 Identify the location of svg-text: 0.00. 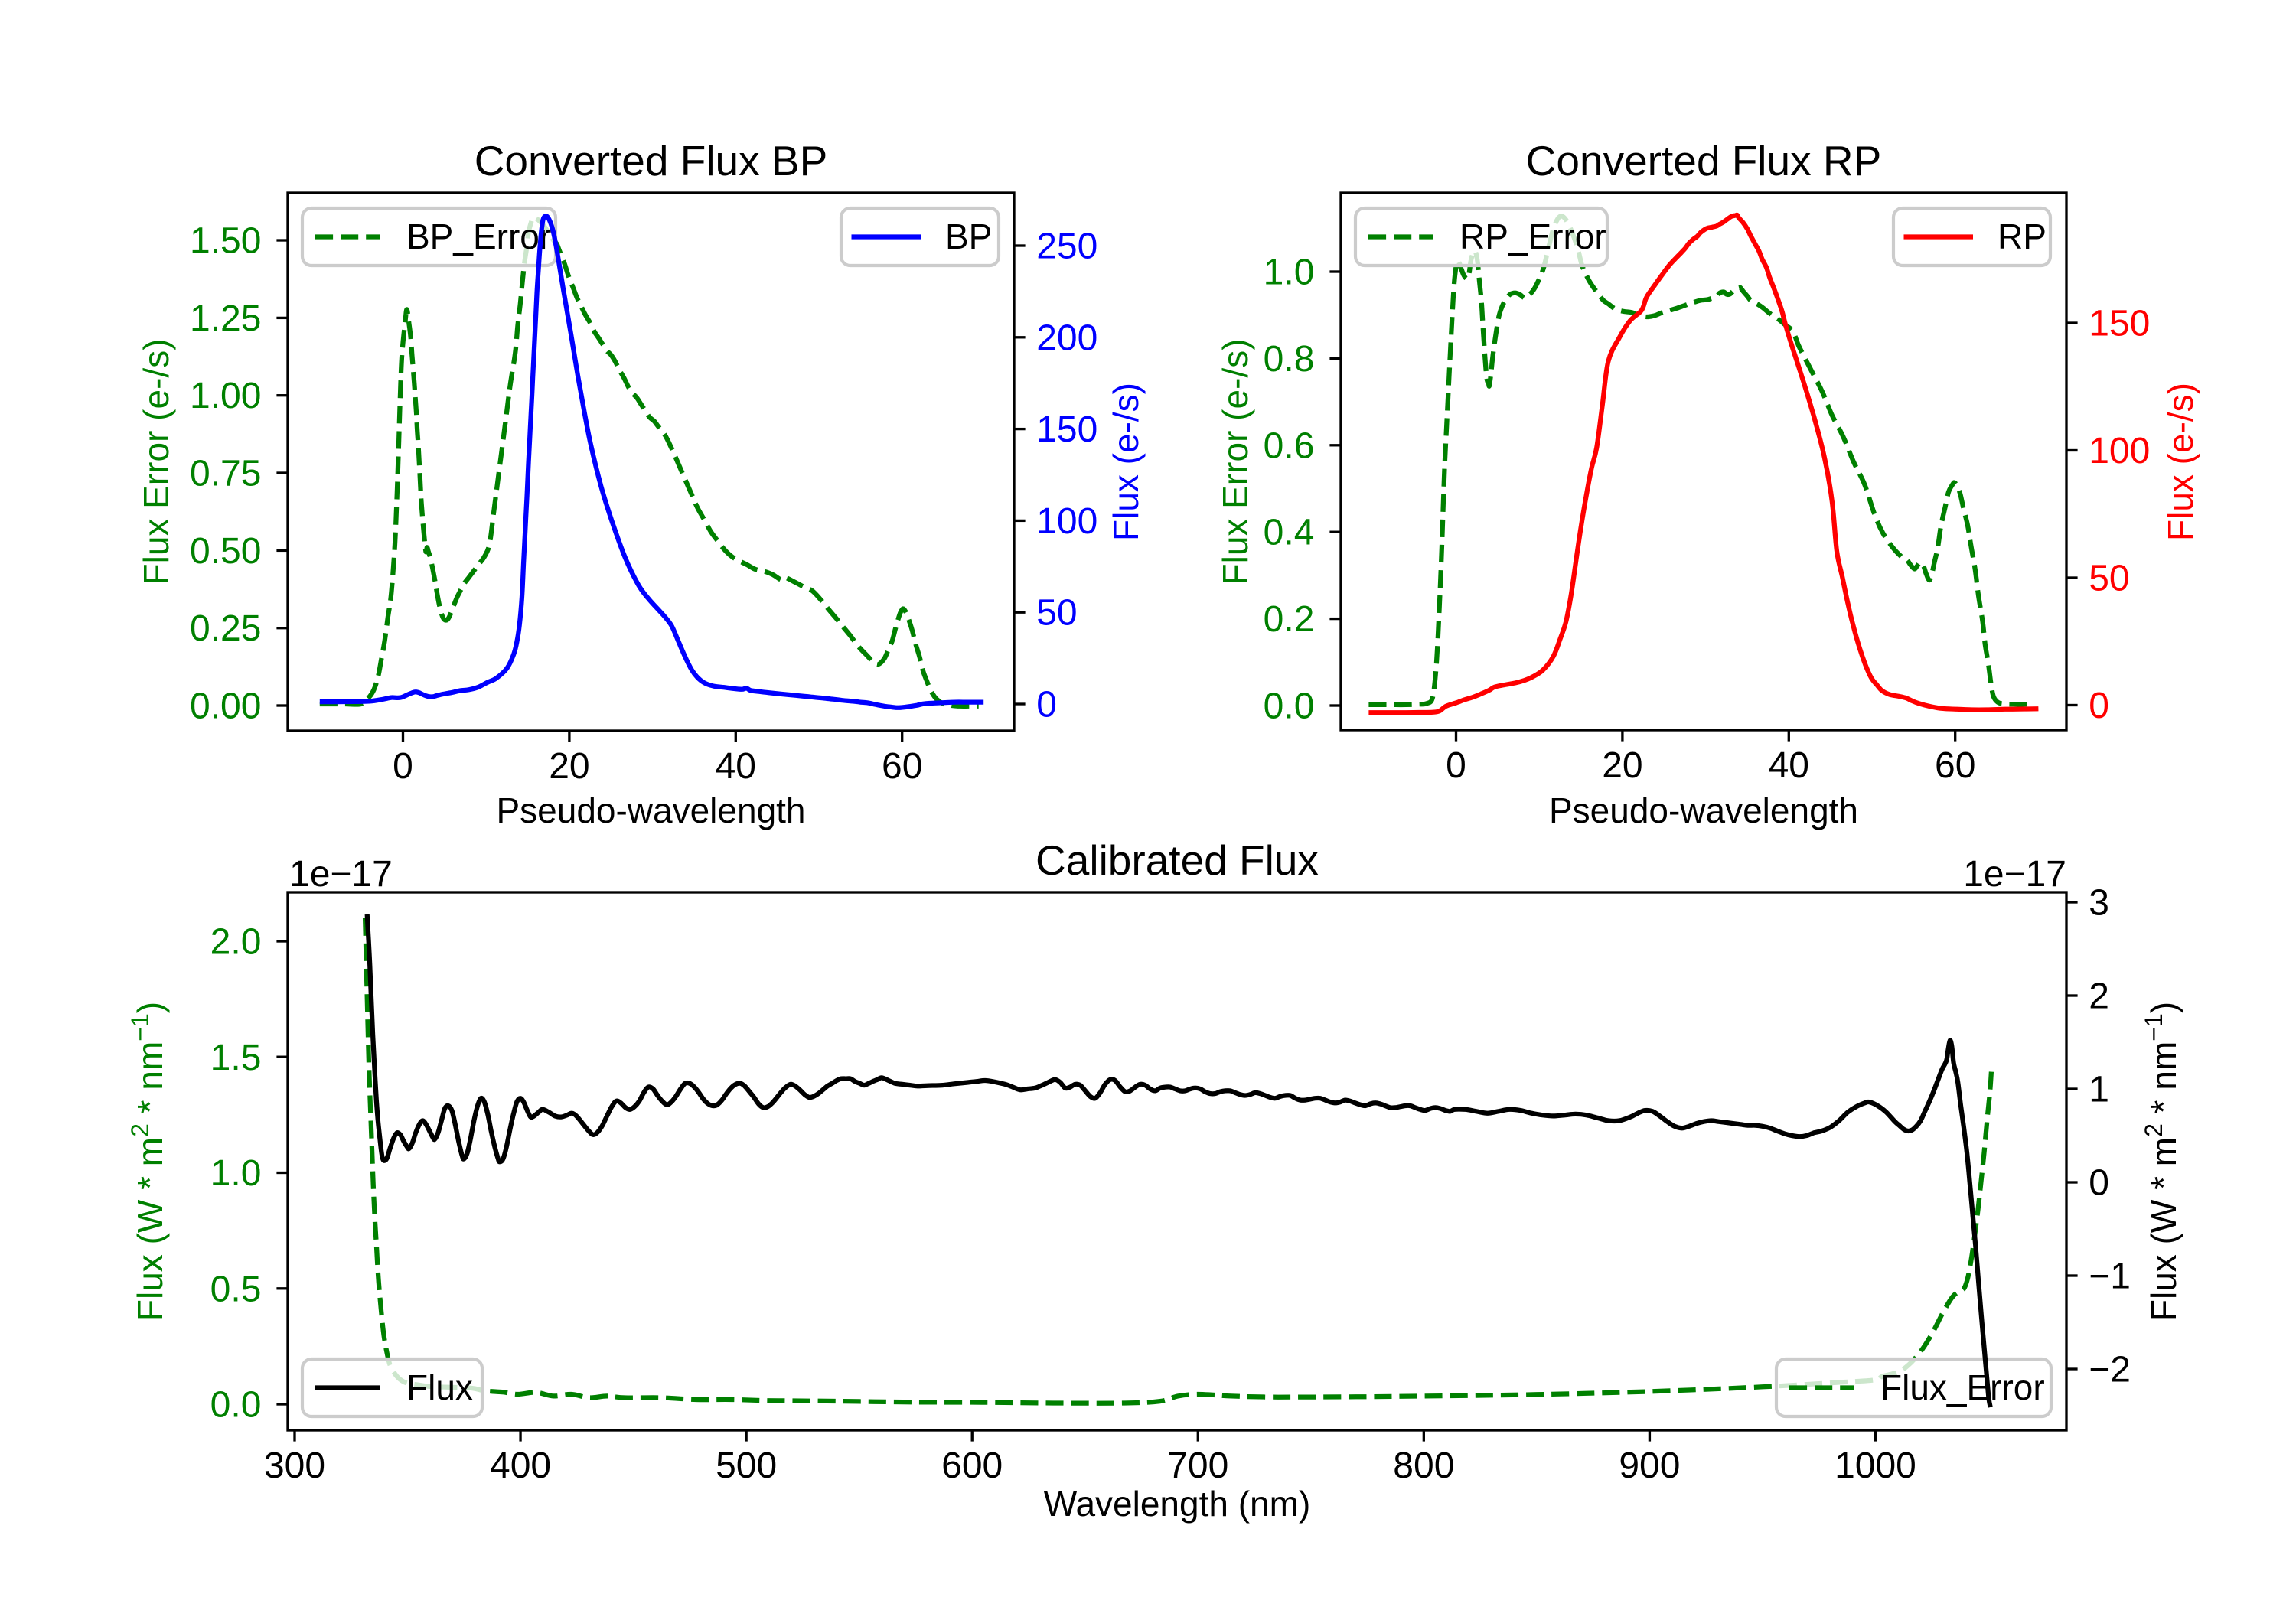
(225, 706).